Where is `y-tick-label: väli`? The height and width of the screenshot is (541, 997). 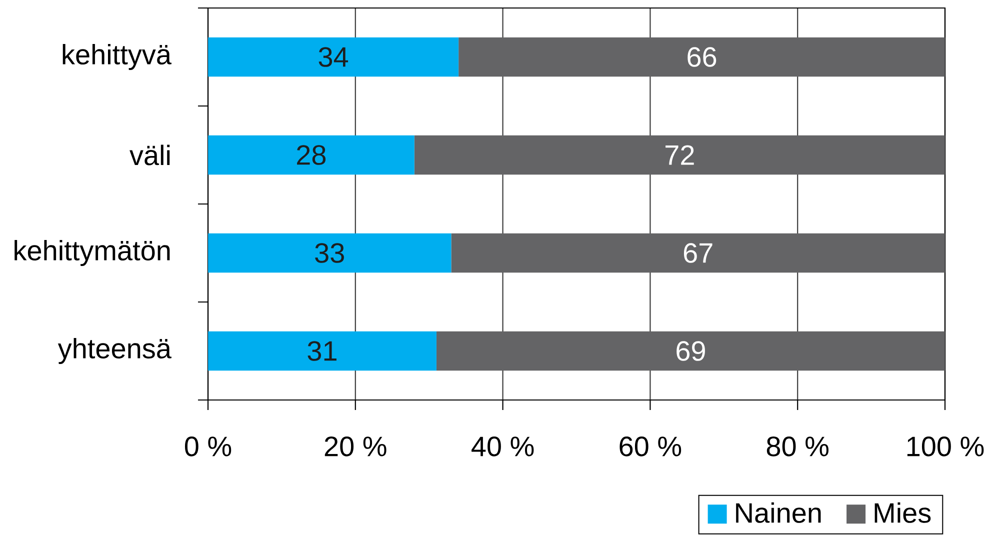
y-tick-label: väli is located at coordinates (150, 155).